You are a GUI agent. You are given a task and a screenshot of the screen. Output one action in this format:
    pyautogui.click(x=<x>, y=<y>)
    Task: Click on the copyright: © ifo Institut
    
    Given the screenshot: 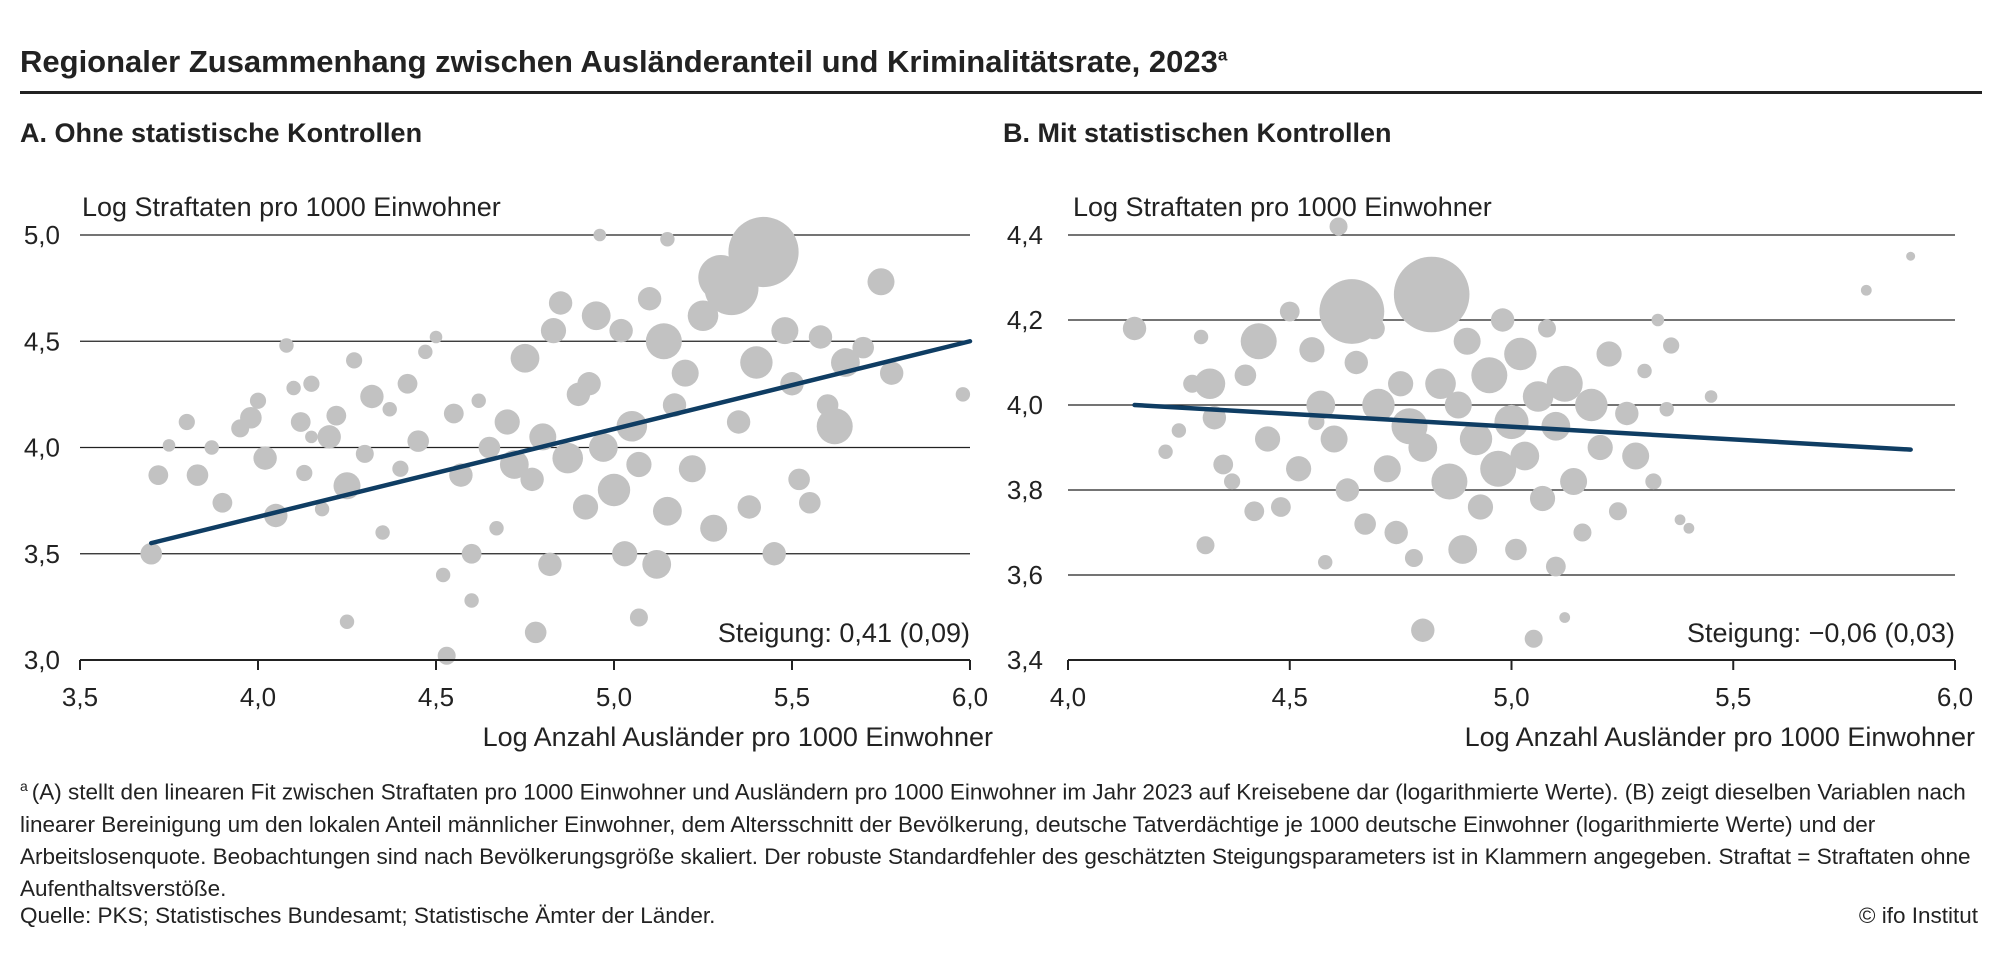 What is the action you would take?
    pyautogui.click(x=1918, y=915)
    